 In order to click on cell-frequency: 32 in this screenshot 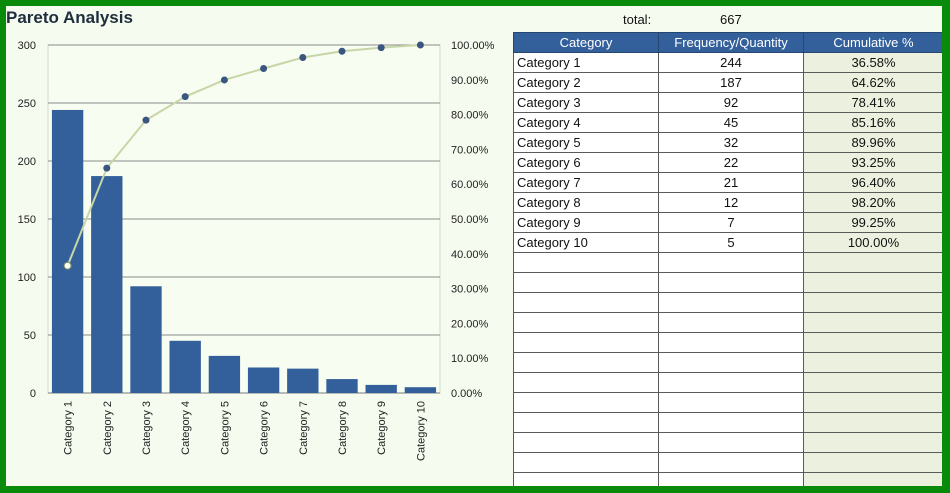, I will do `click(731, 142)`.